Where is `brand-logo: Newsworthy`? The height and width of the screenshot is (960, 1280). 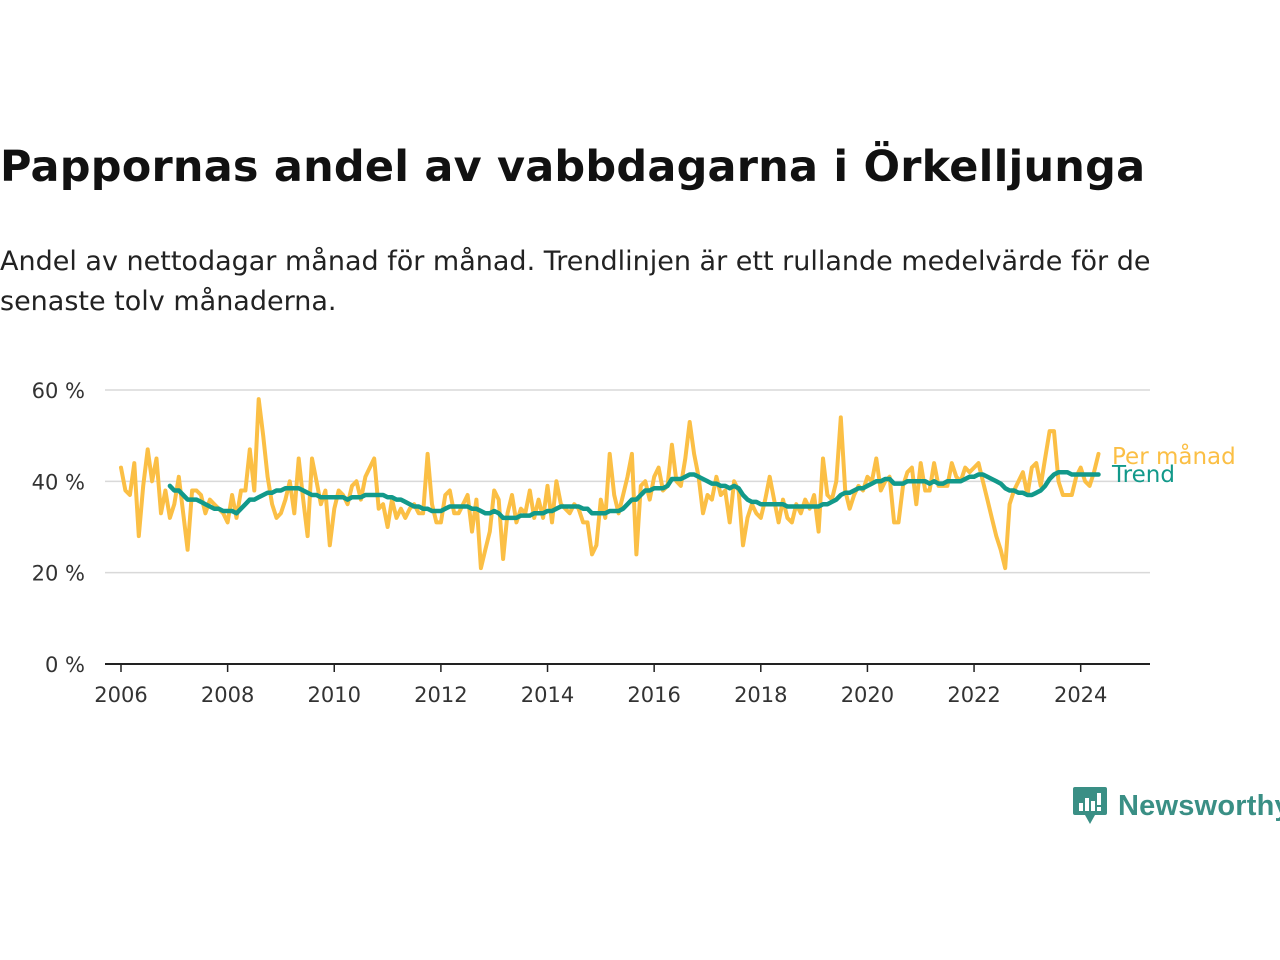 brand-logo: Newsworthy is located at coordinates (1176, 806).